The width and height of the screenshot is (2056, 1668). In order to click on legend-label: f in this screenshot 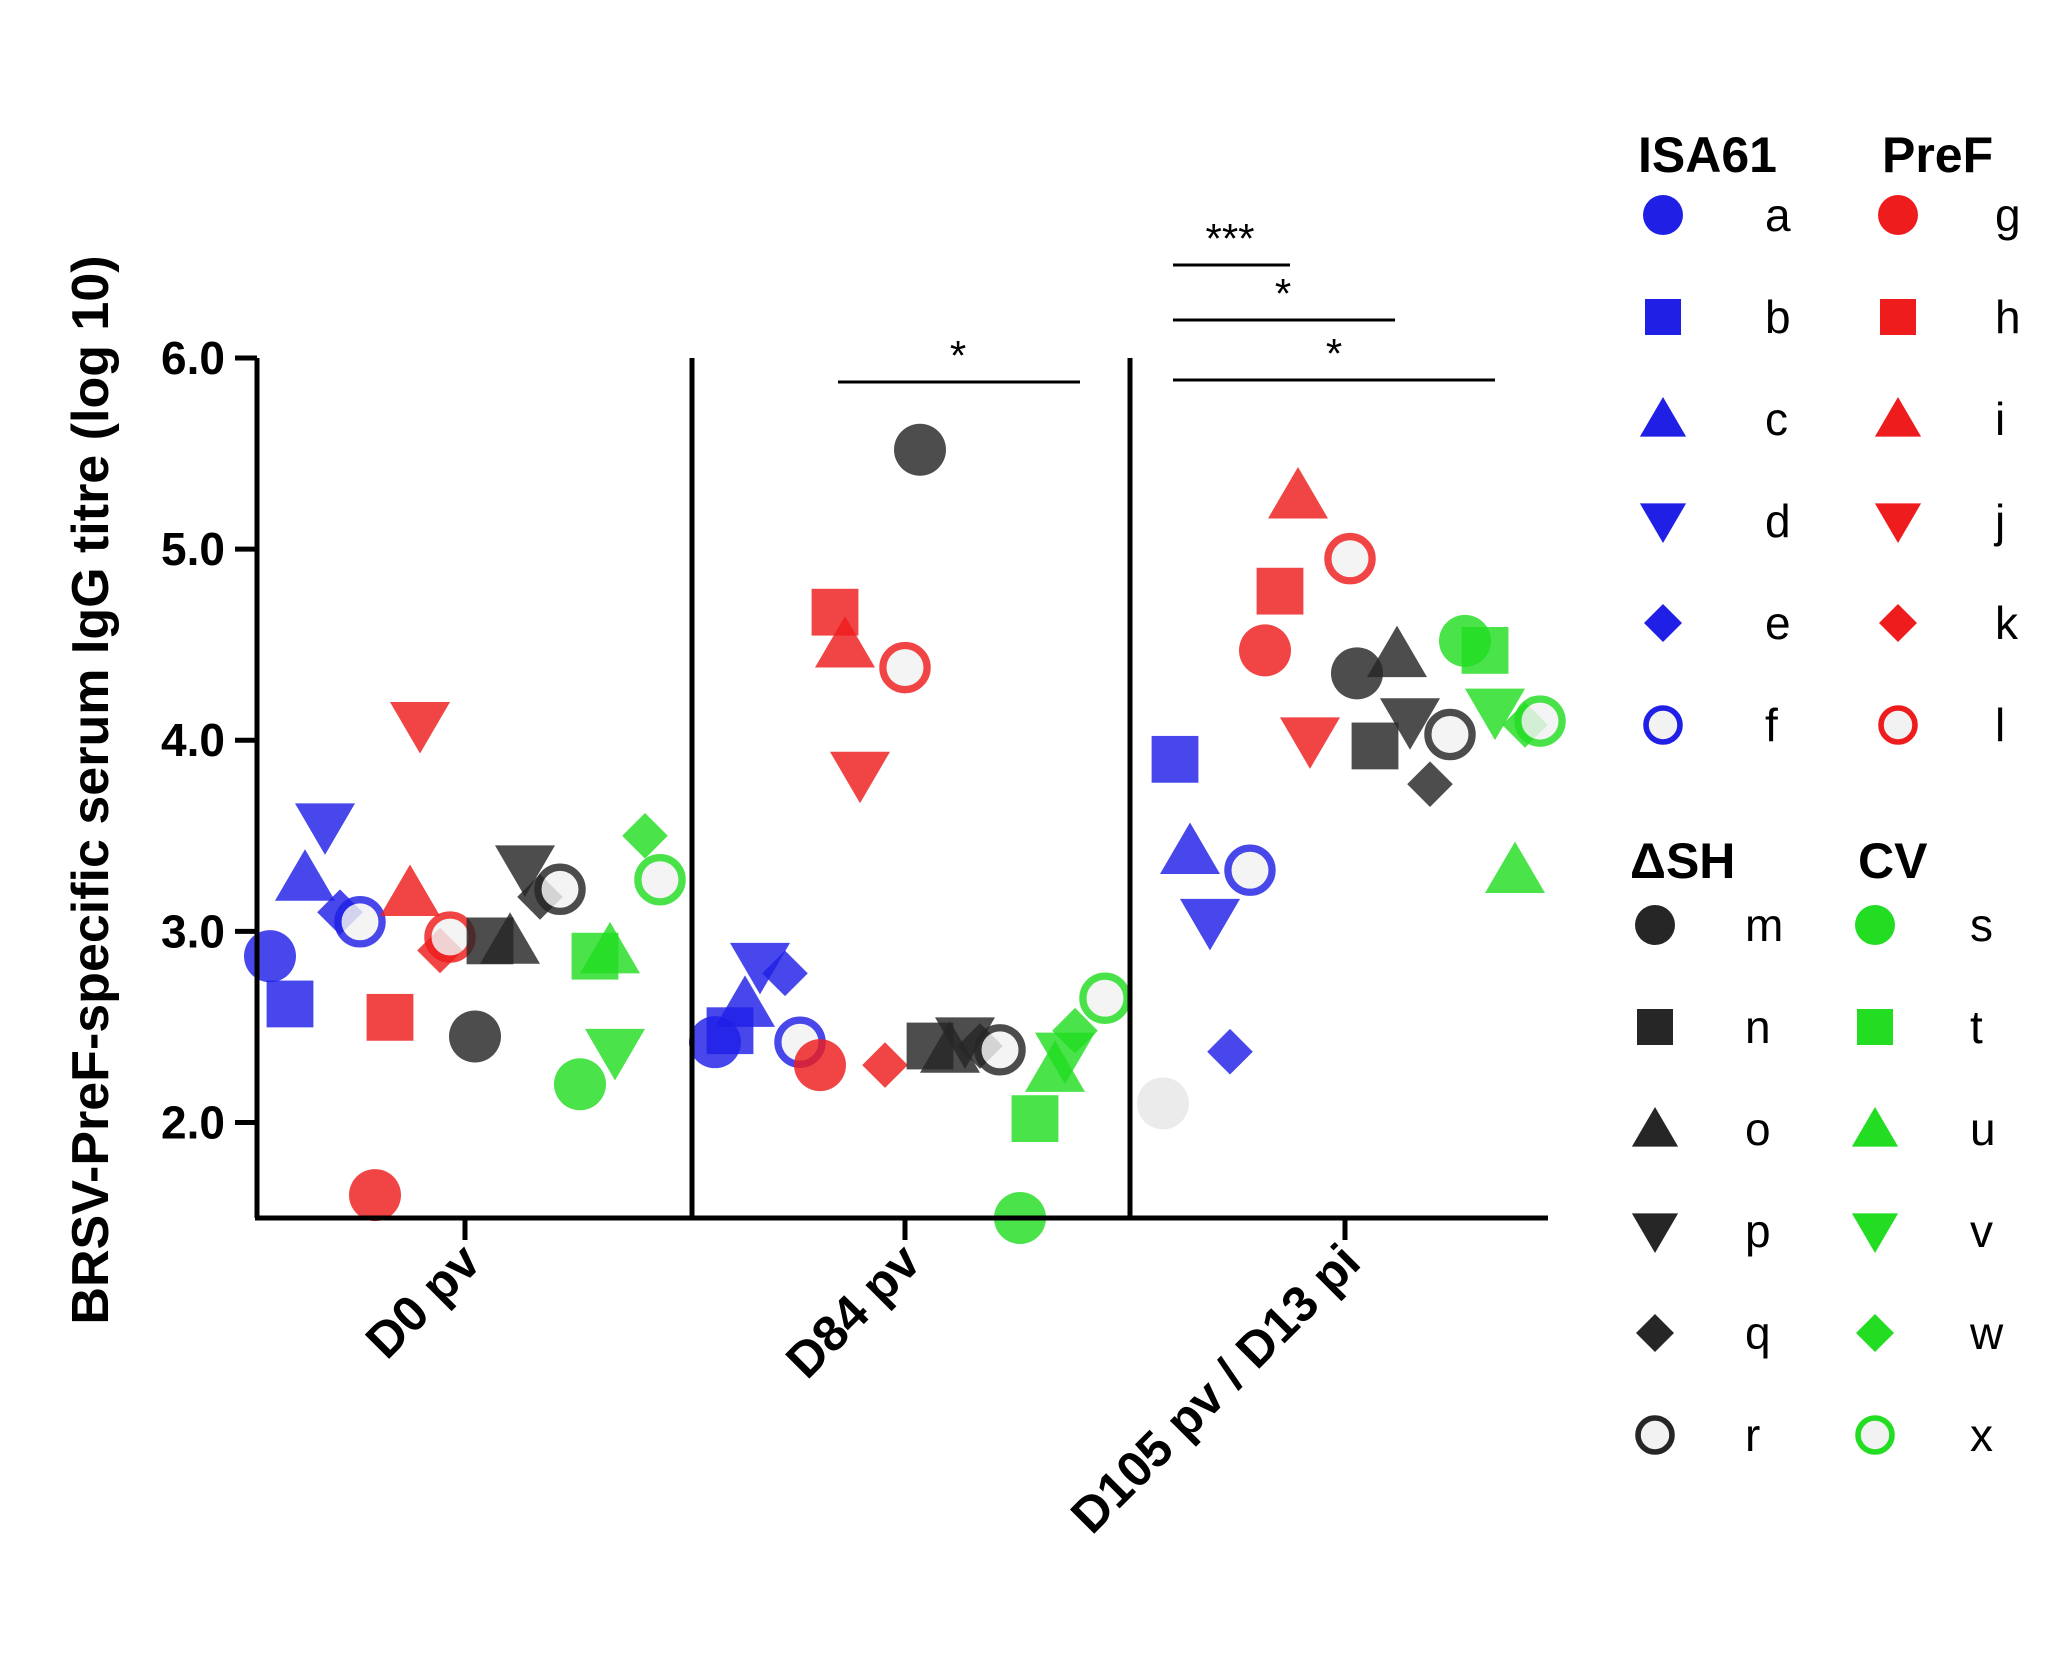, I will do `click(1771, 725)`.